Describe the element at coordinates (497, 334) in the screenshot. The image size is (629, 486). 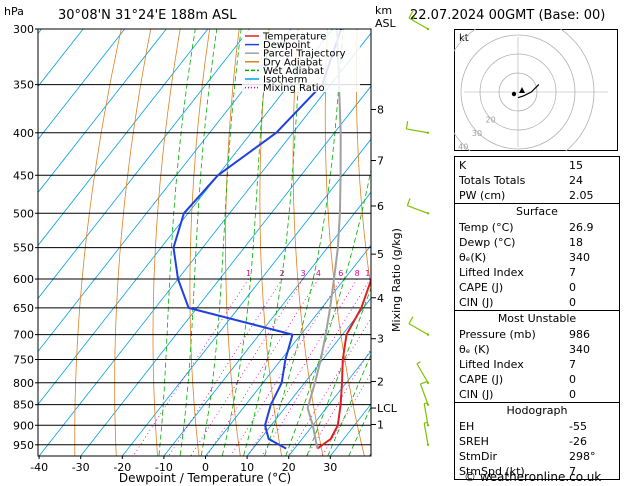
I see `most-unstable-label: Pressure (mb)` at that location.